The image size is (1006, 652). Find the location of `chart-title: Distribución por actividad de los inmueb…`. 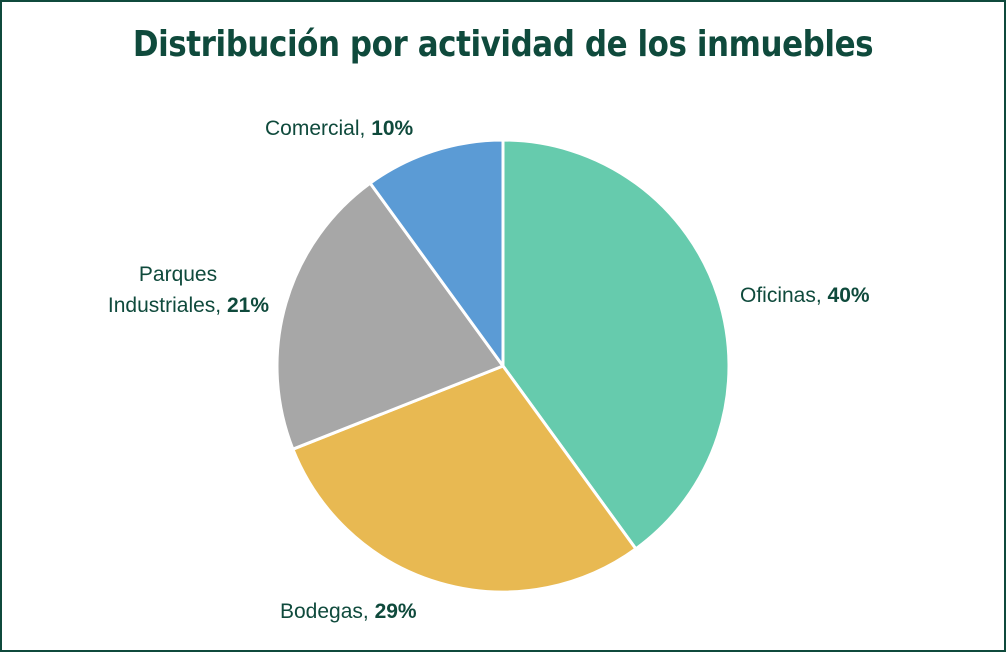

chart-title: Distribución por actividad de los inmueb… is located at coordinates (503, 44).